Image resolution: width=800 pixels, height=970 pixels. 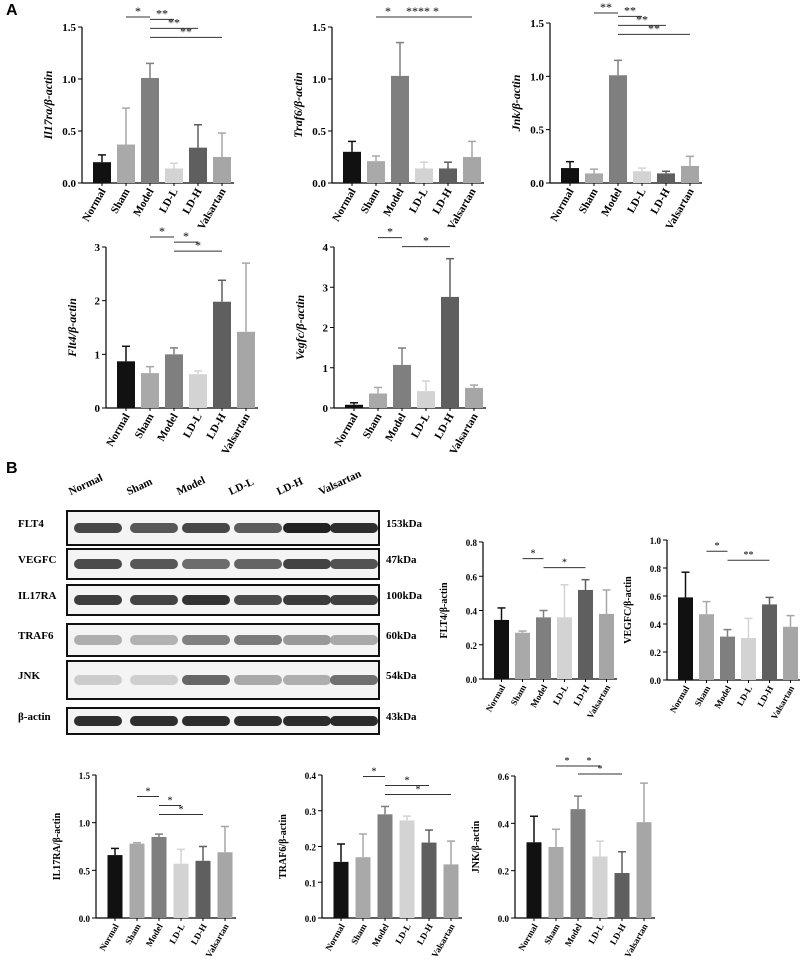 I want to click on y-tick-label: 0.5, so click(x=69, y=132).